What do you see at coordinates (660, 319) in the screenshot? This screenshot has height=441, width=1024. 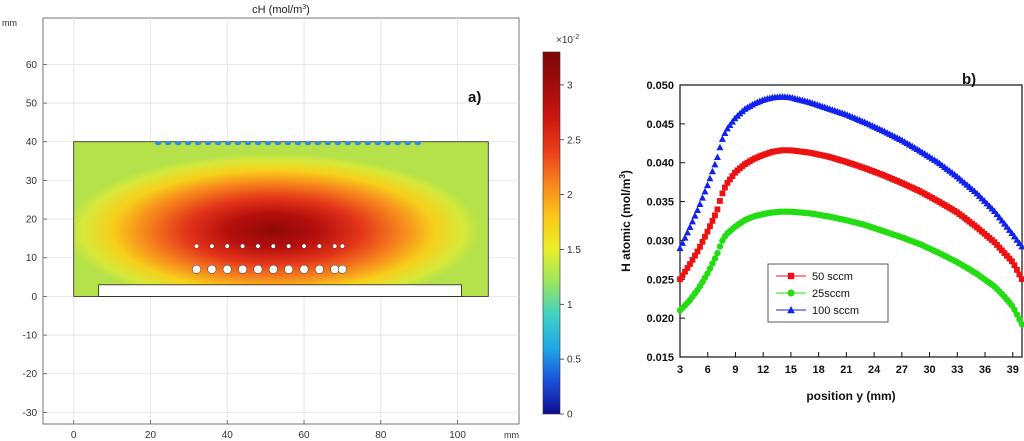 I see `y-tick-label: 0.020` at bounding box center [660, 319].